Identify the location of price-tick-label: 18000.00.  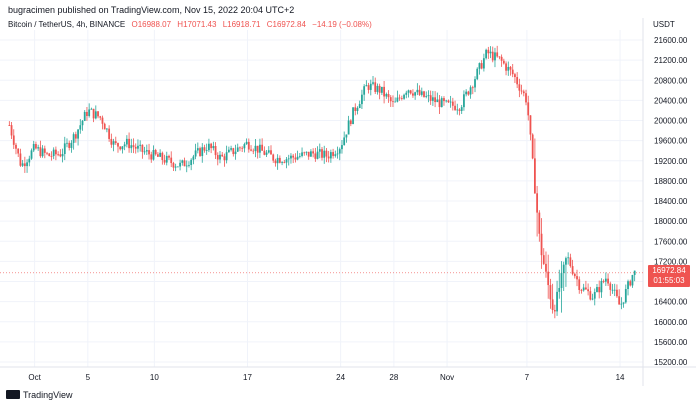
(671, 221).